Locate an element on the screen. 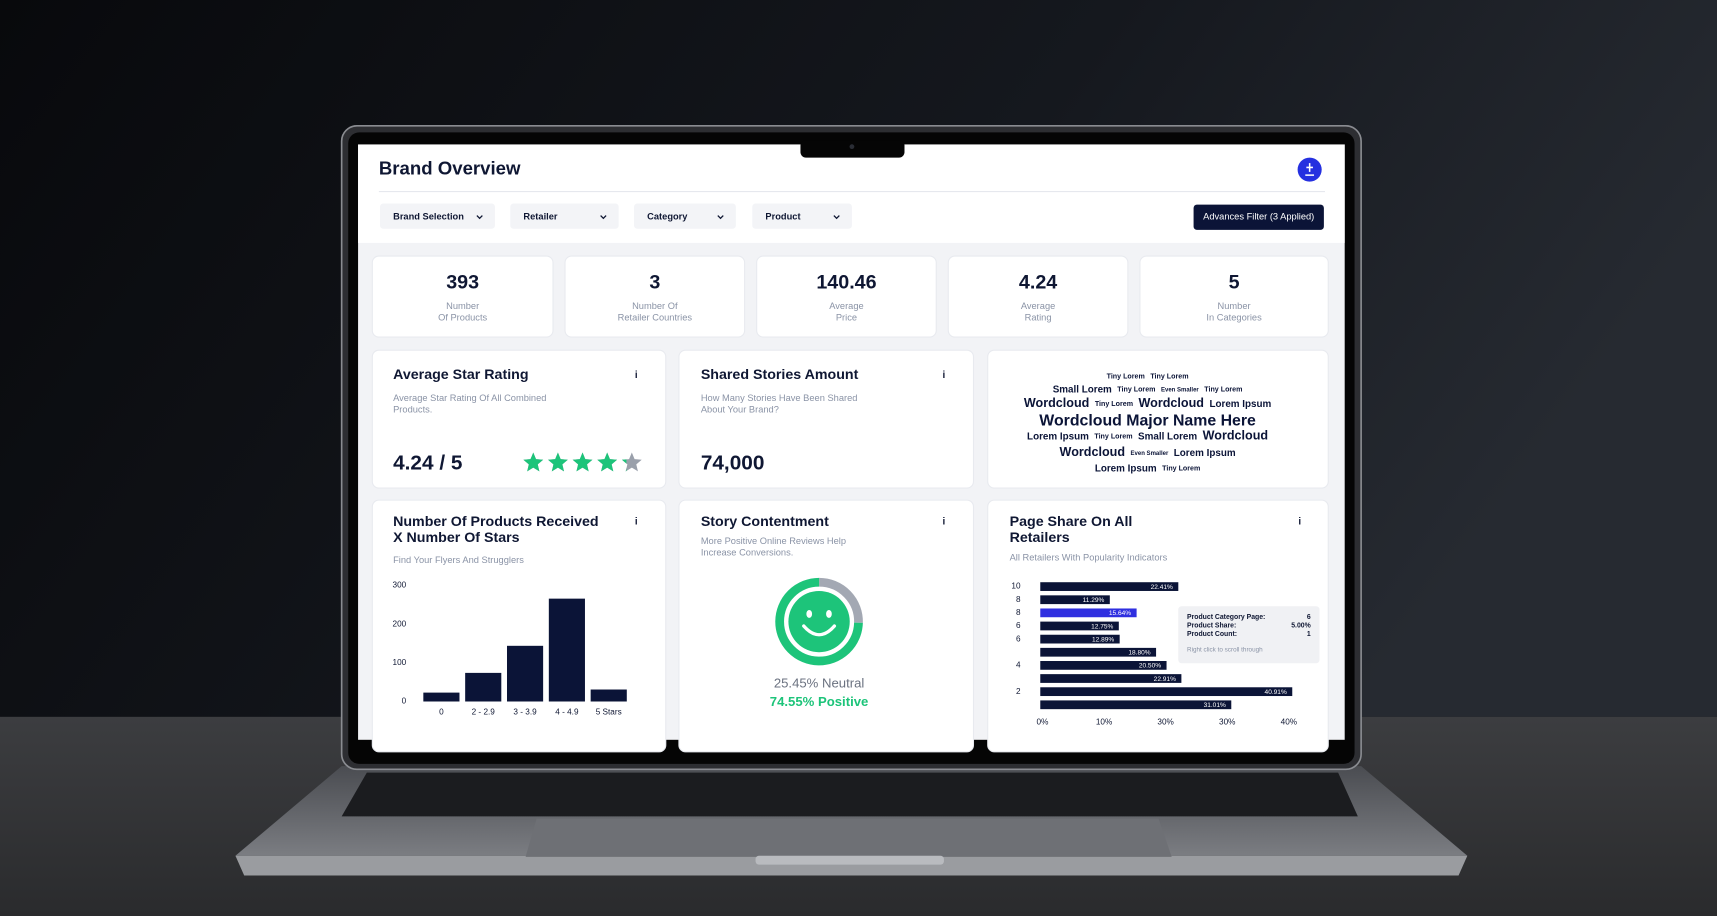  laptop-edge is located at coordinates (851, 865).